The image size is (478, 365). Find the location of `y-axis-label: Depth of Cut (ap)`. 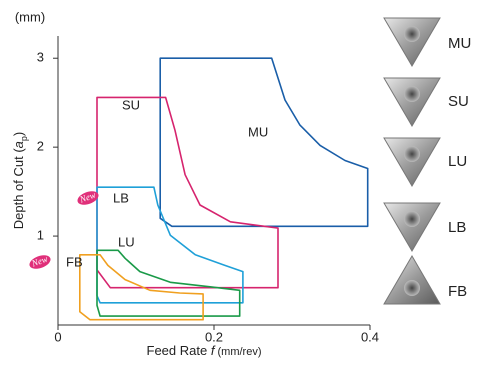

y-axis-label: Depth of Cut (ap) is located at coordinates (20, 181).